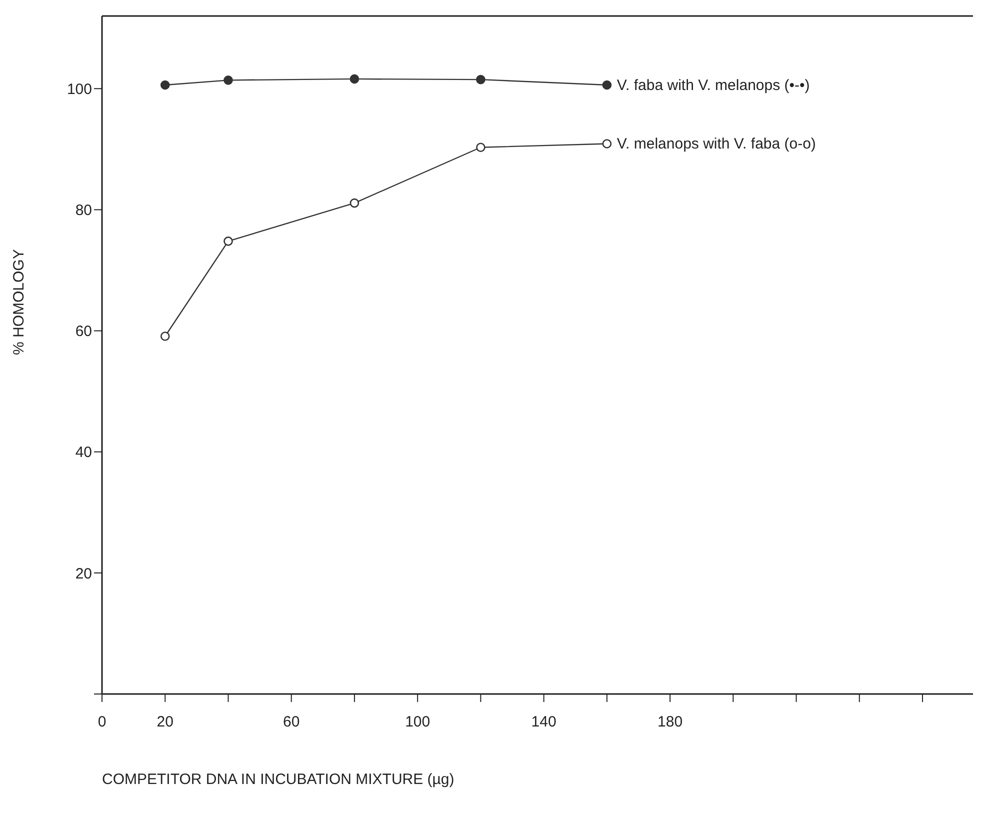  Describe the element at coordinates (83, 453) in the screenshot. I see `y-tick-label: 40` at that location.